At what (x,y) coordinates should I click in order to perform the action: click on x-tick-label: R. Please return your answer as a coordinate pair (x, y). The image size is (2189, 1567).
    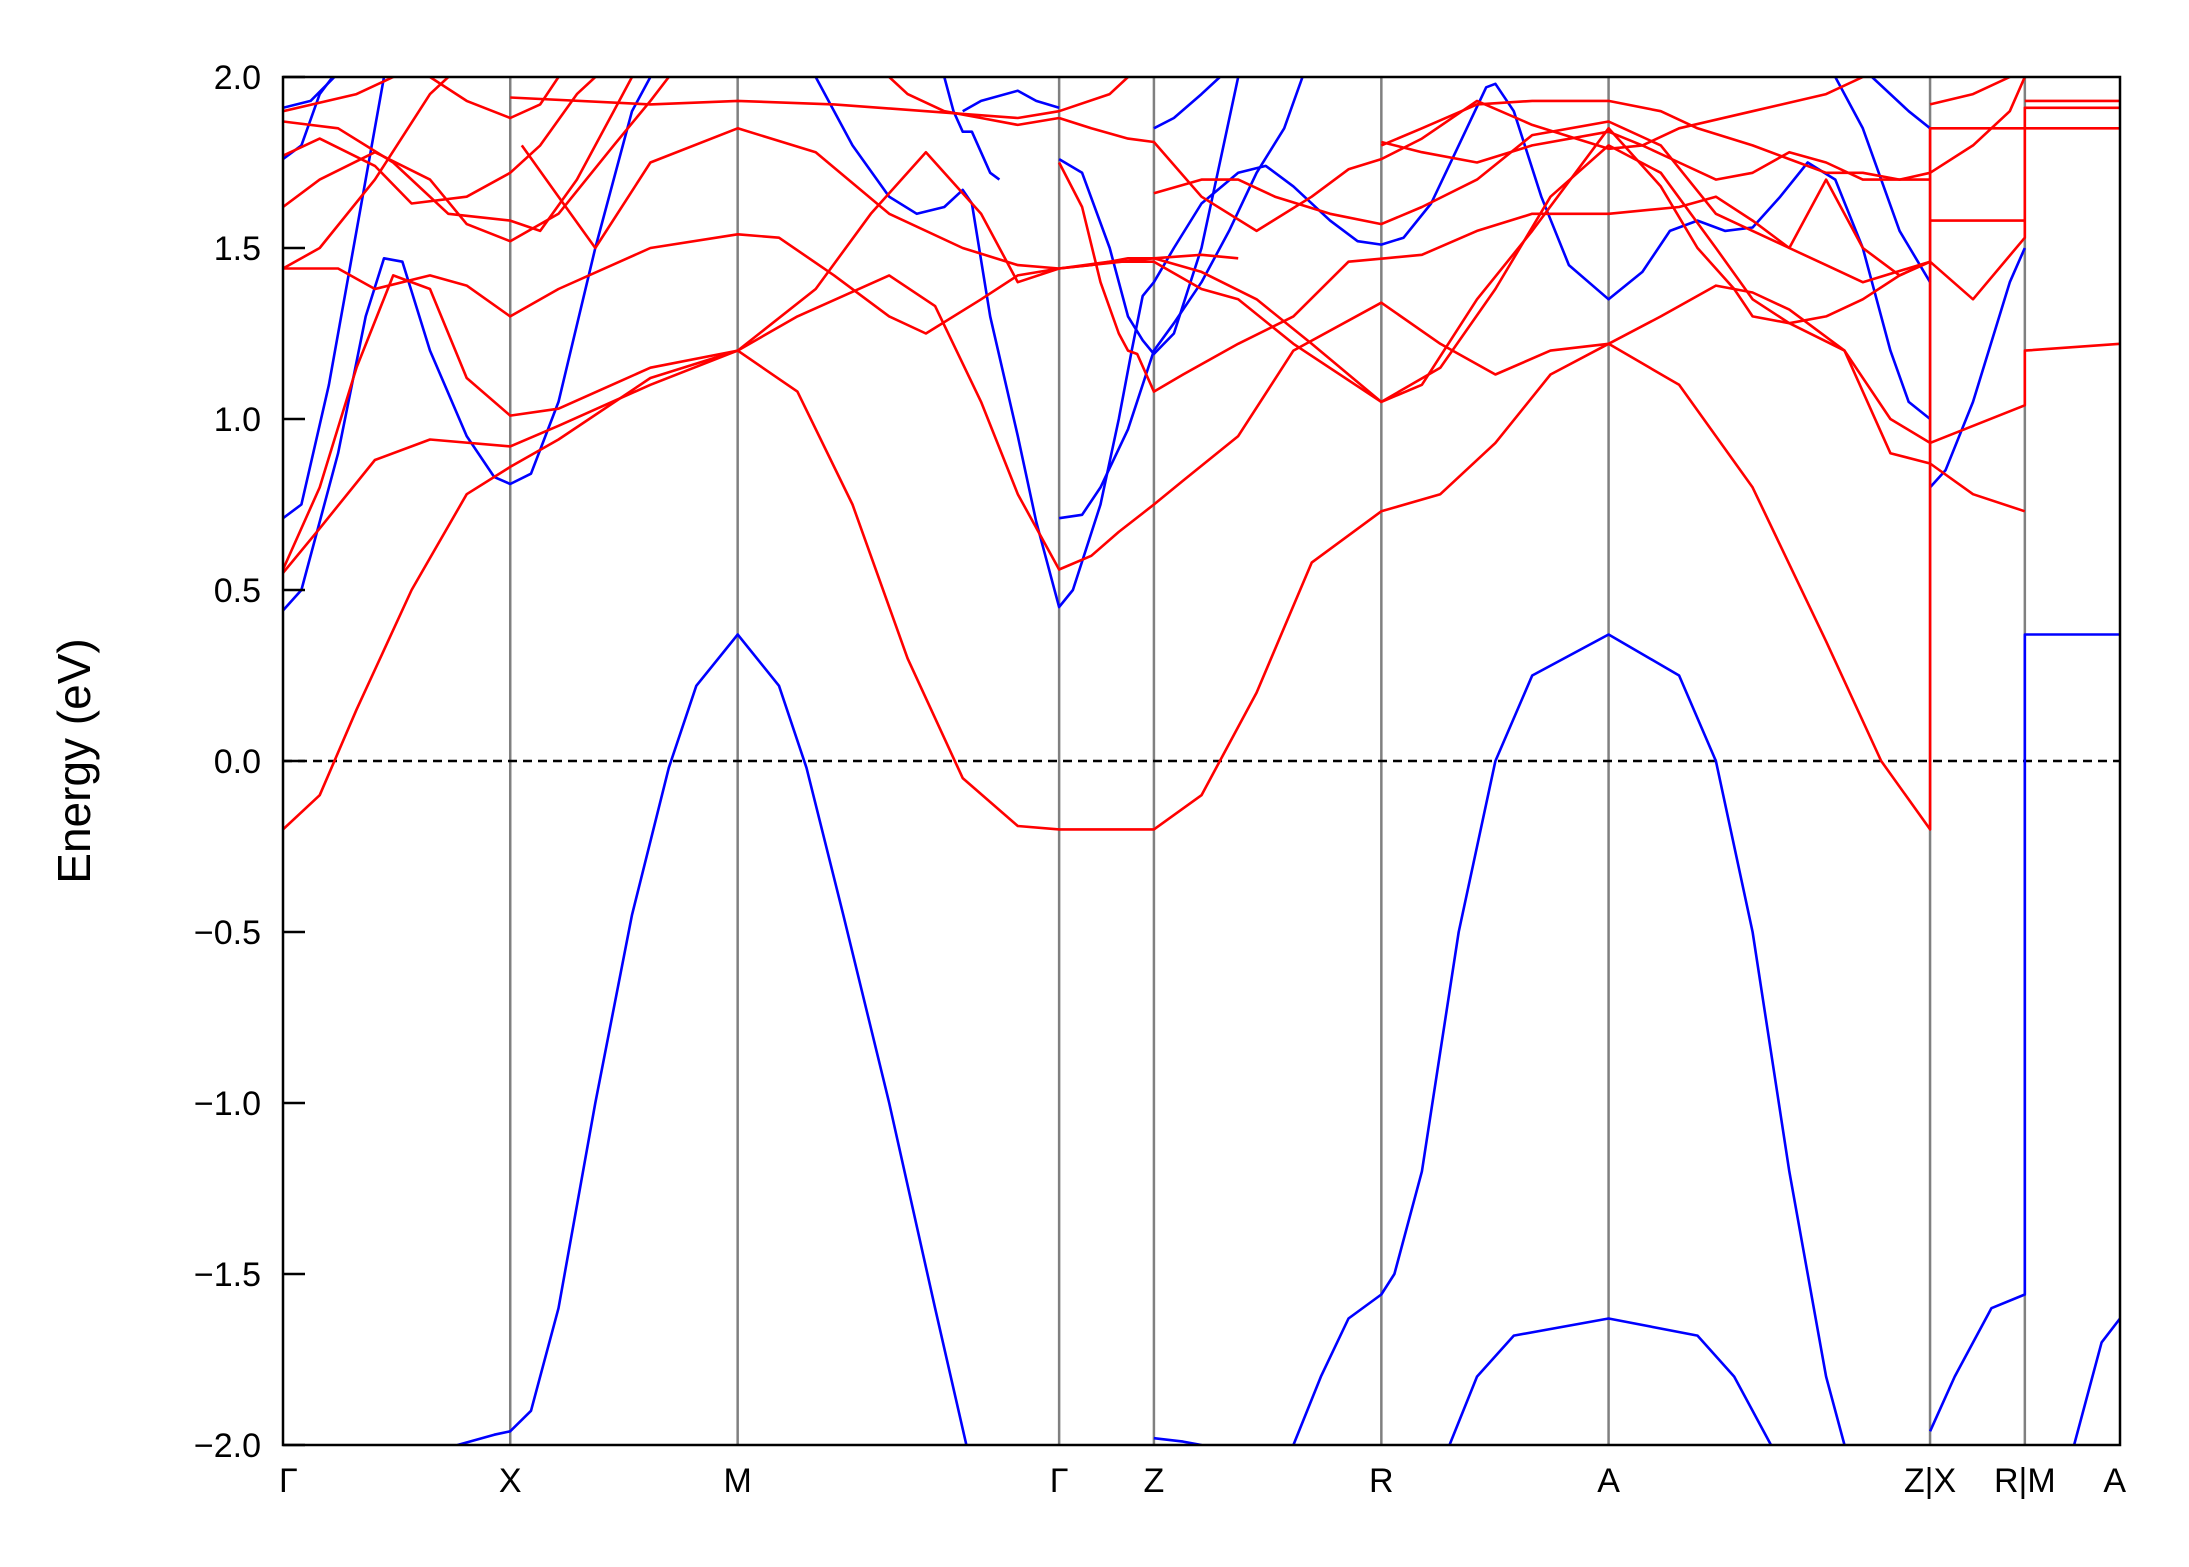
    Looking at the image, I should click on (1381, 1481).